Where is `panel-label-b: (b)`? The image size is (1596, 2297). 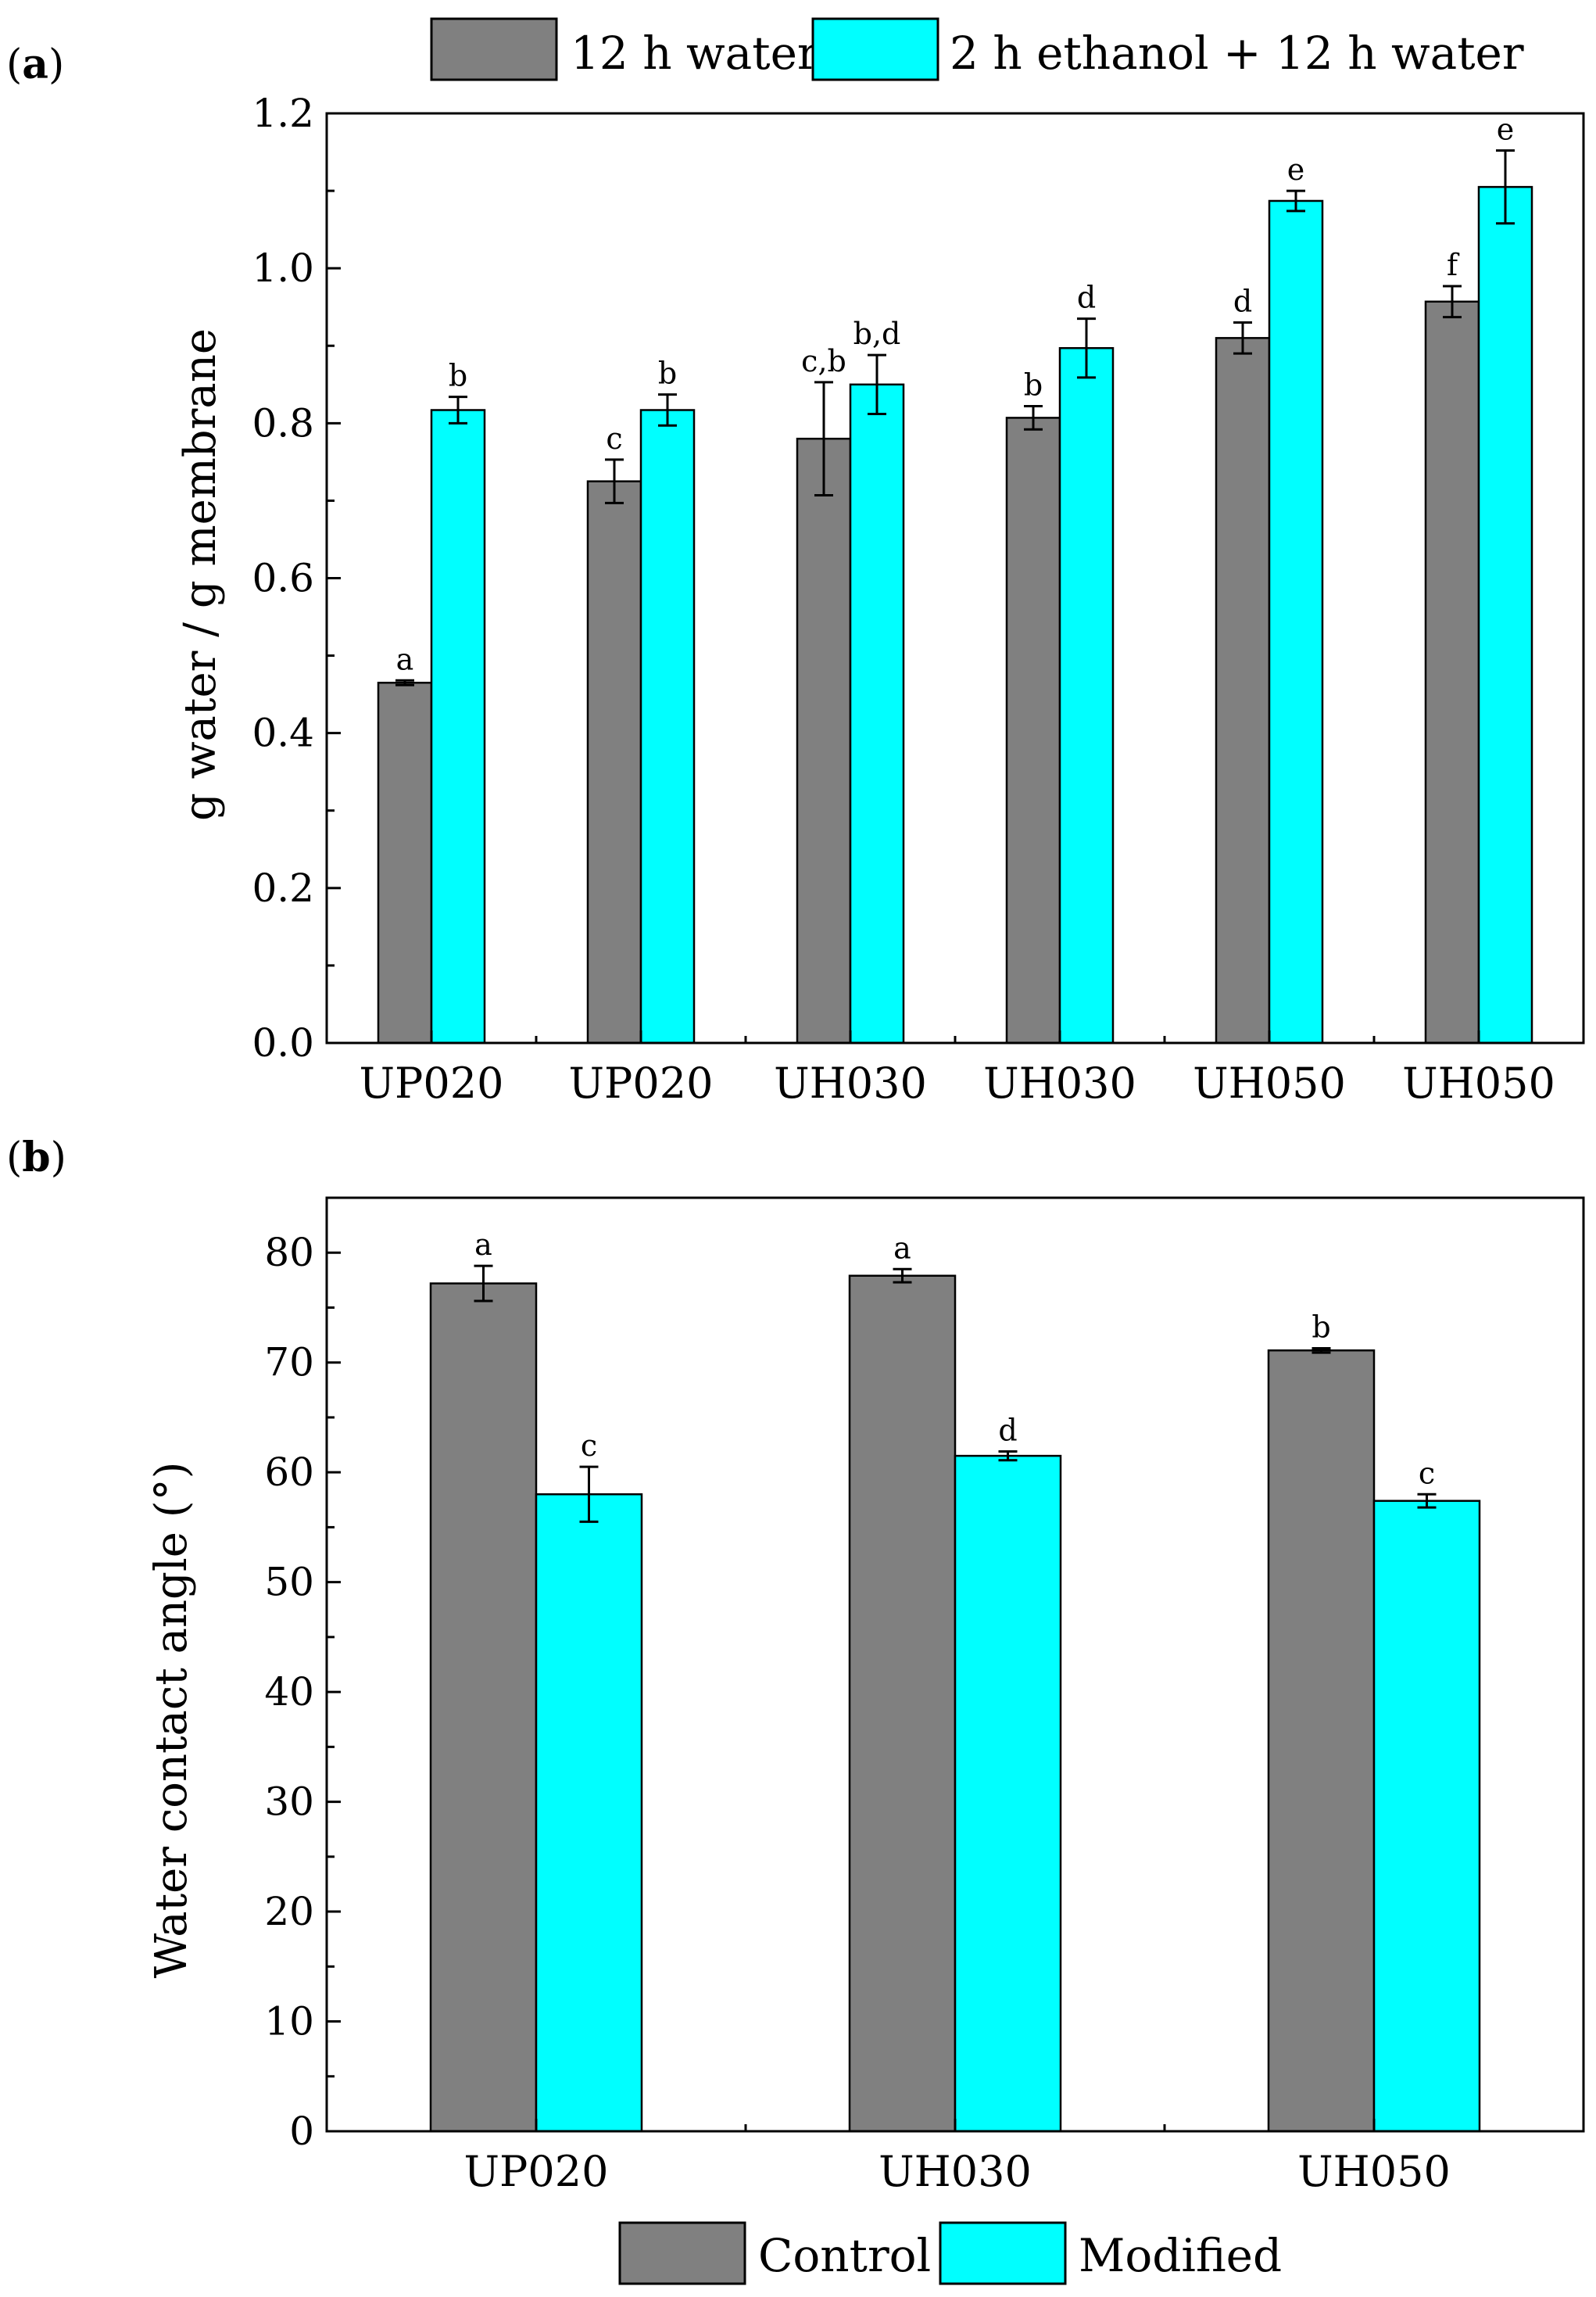
panel-label-b: (b) is located at coordinates (36, 1157).